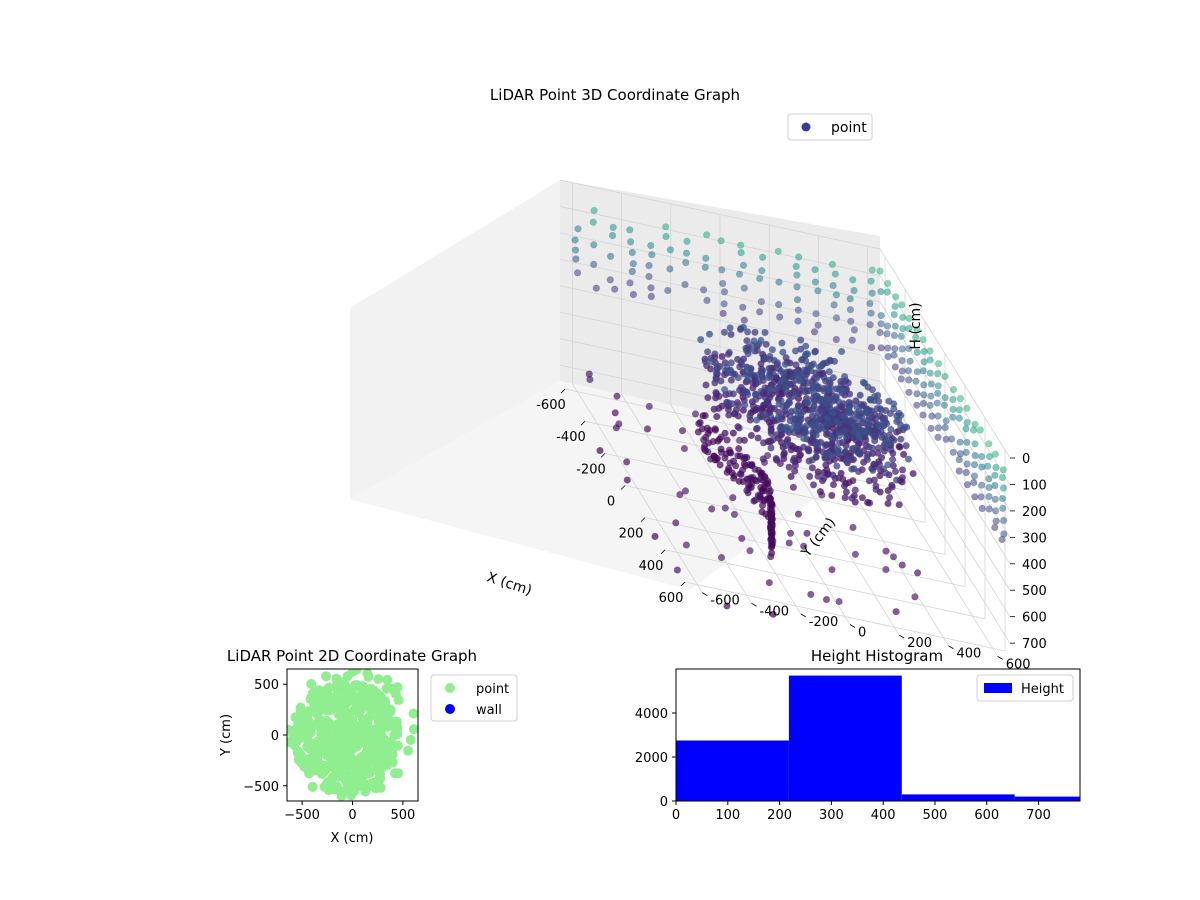 This screenshot has height=900, width=1200. What do you see at coordinates (492, 689) in the screenshot?
I see `legend-2d-point-label: point` at bounding box center [492, 689].